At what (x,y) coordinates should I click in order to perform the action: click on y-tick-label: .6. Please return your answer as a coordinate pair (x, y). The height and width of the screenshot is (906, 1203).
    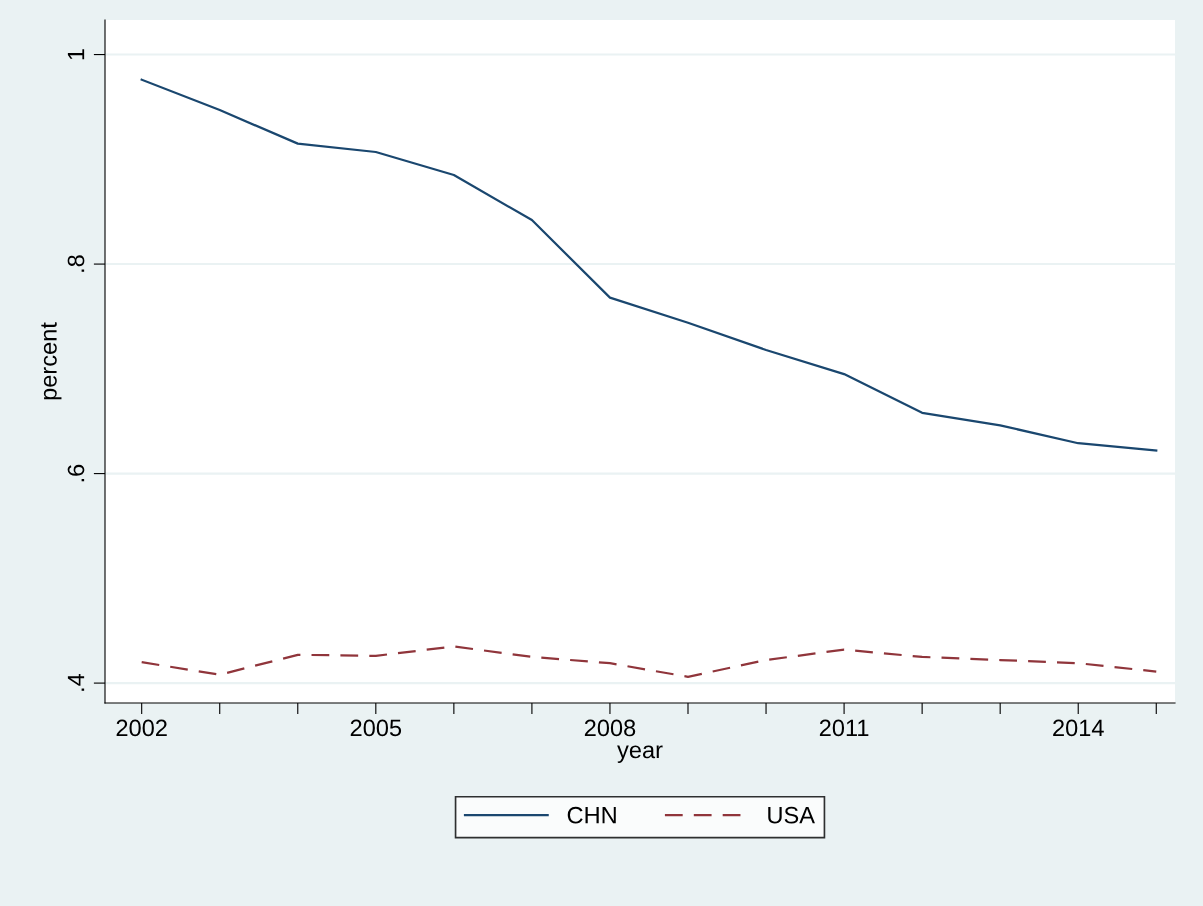
    Looking at the image, I should click on (76, 473).